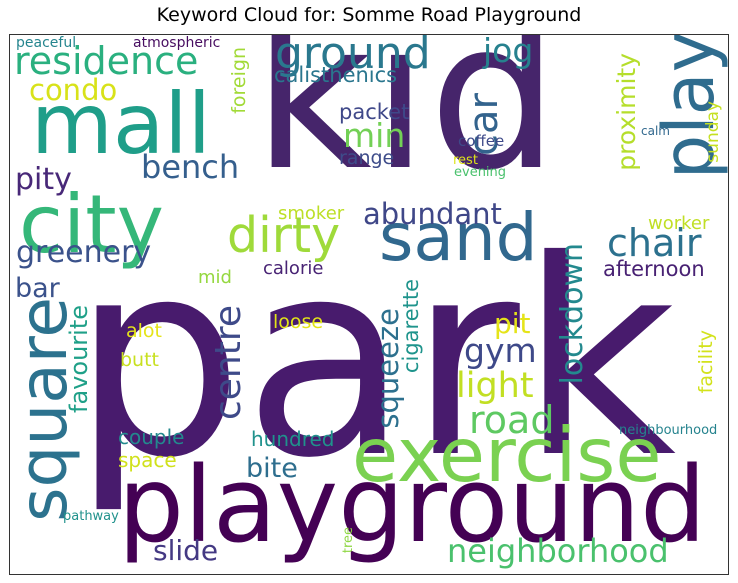  Describe the element at coordinates (73, 90) in the screenshot. I see `word-condo: condo` at that location.